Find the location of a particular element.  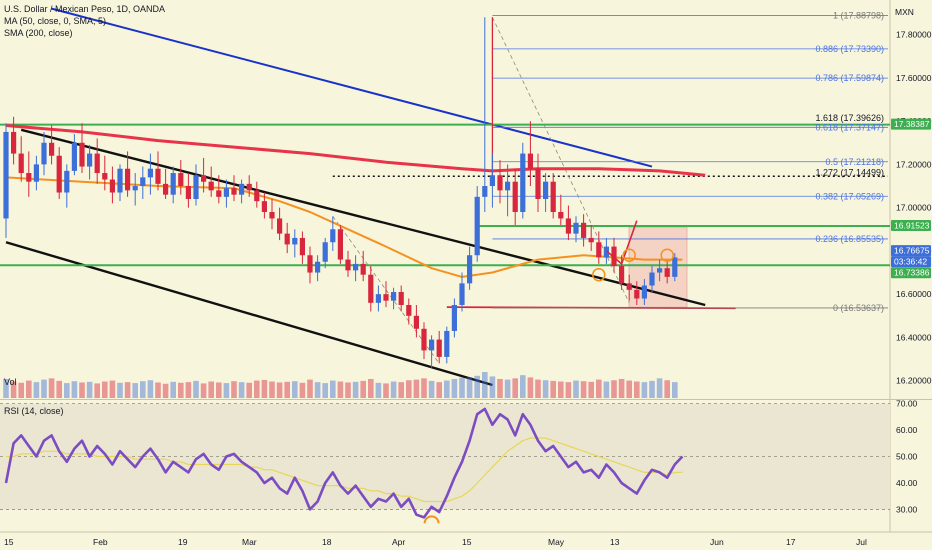

fib-label-1: 0.886 (17.73390) is located at coordinates (849, 49).